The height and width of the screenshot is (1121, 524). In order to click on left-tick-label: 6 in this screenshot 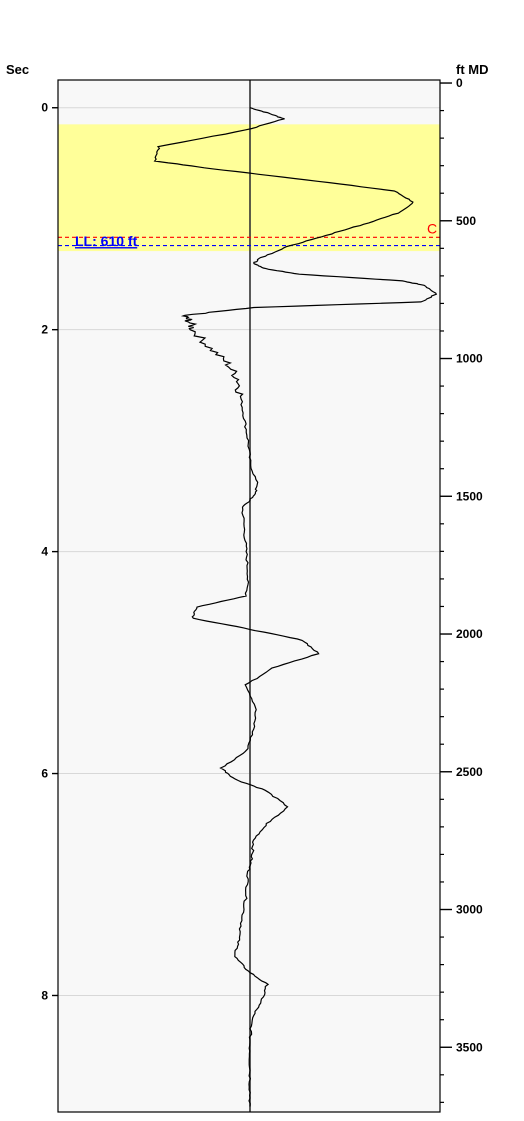, I will do `click(44, 774)`.